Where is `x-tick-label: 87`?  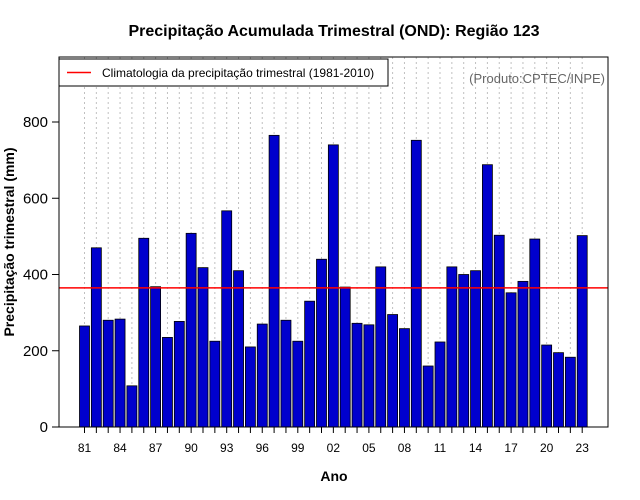
x-tick-label: 87 is located at coordinates (156, 448).